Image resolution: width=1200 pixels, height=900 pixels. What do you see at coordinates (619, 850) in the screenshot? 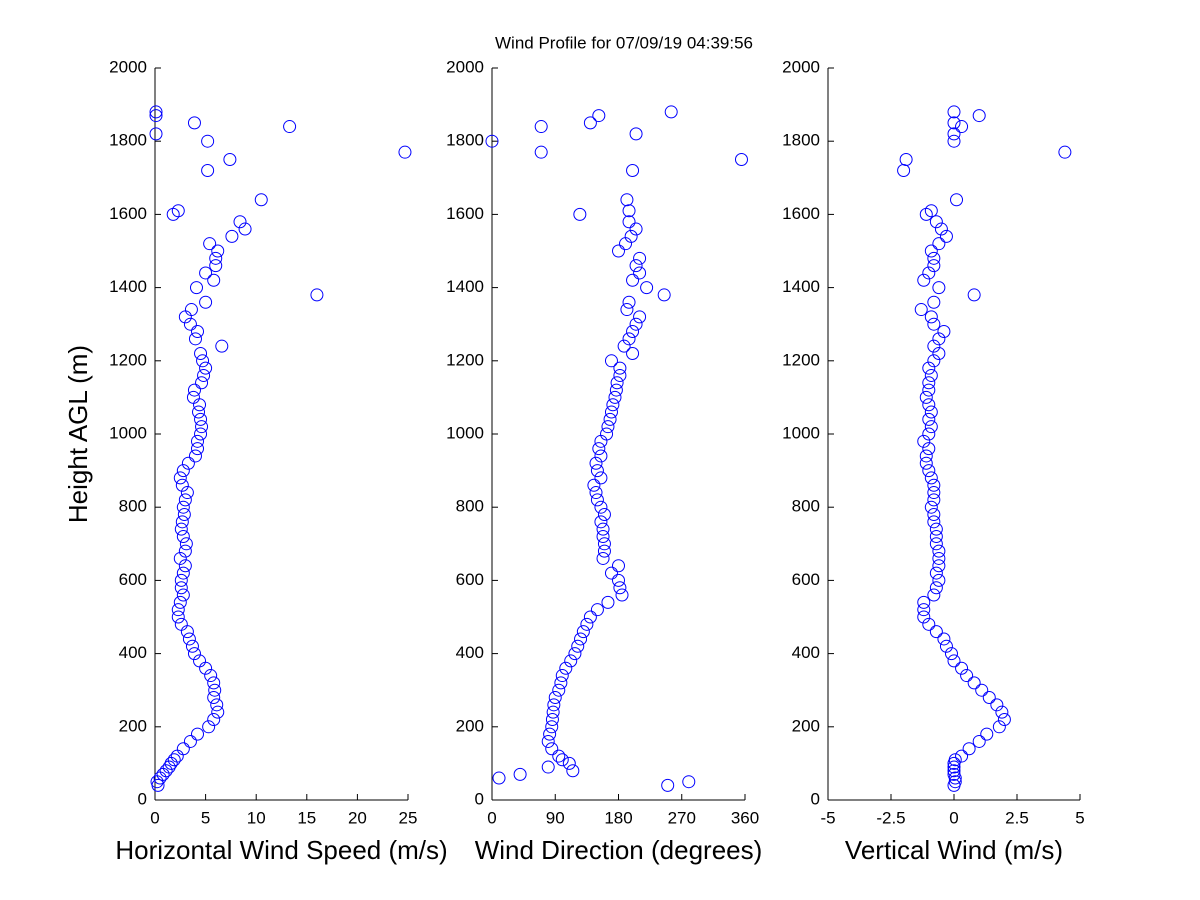
I see `x-axis-label: Wind Direction (degrees)` at bounding box center [619, 850].